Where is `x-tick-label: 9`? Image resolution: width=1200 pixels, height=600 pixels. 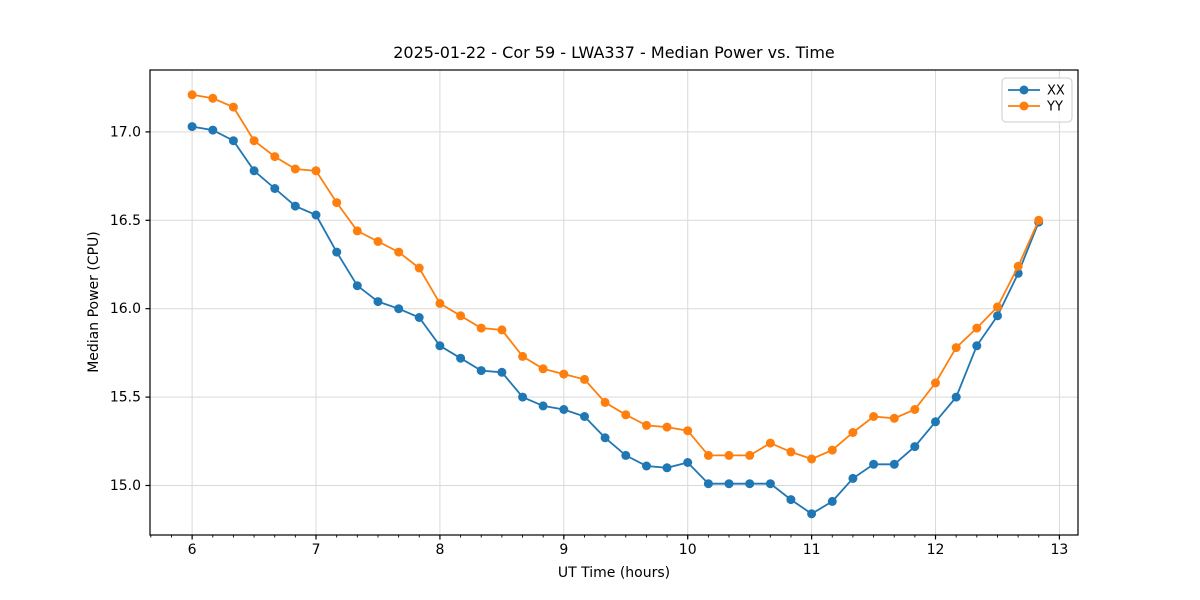
x-tick-label: 9 is located at coordinates (563, 550).